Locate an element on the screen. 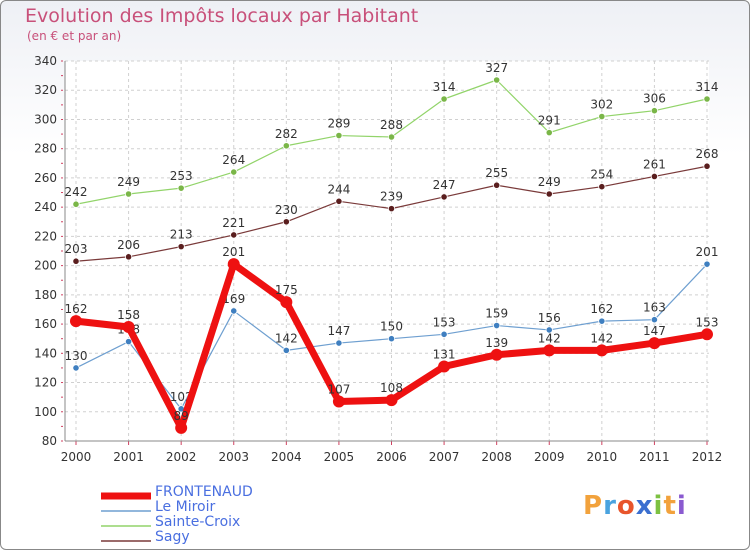 The height and width of the screenshot is (550, 750). data-label: 255 is located at coordinates (496, 173).